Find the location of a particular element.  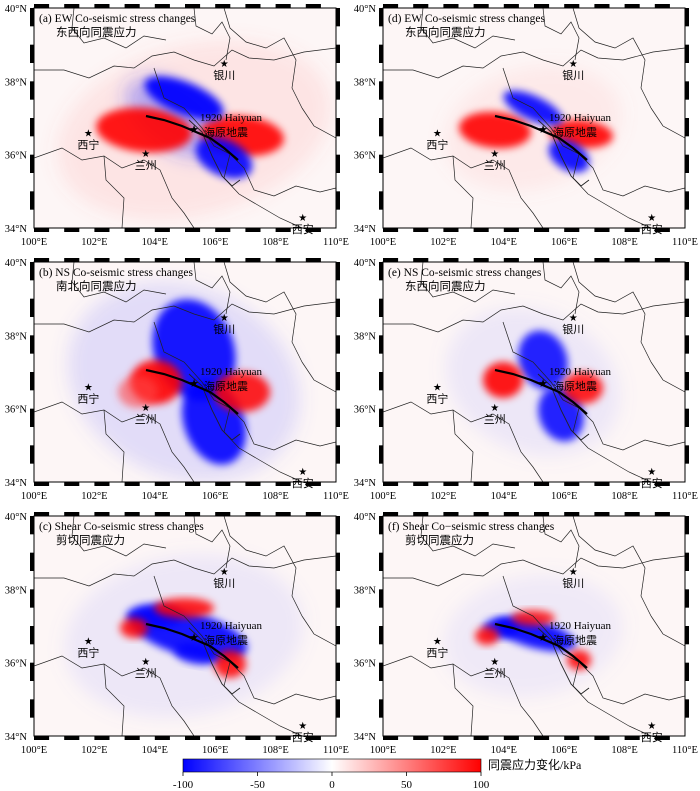

colorbar-tick-label: -100 is located at coordinates (183, 785).